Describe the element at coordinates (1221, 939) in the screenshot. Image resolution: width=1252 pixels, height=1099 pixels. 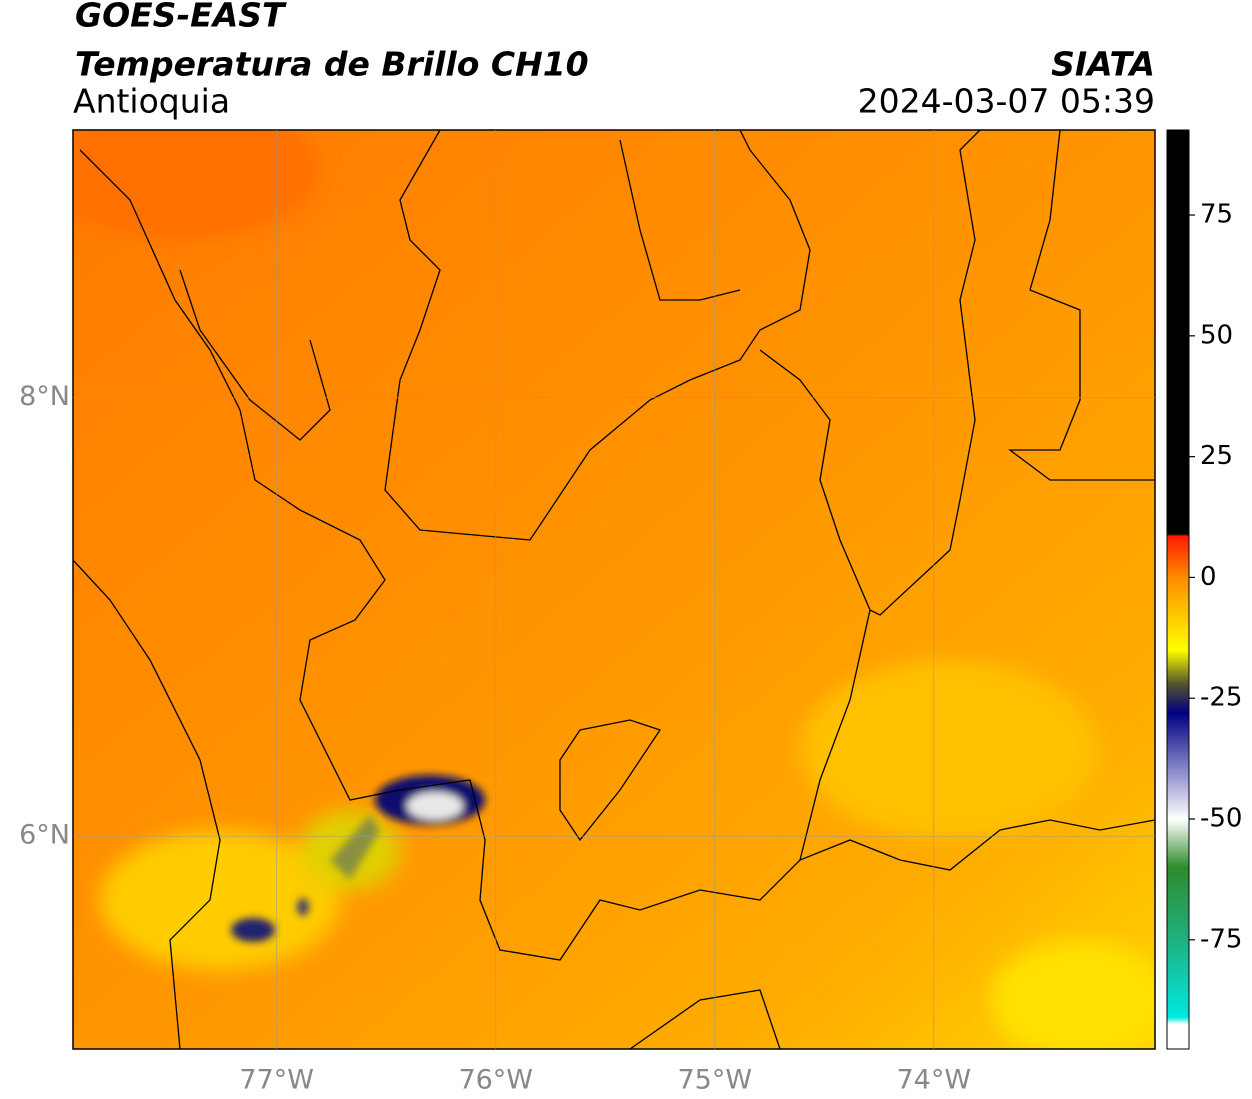
I see `colorbar-tick-label: -75` at that location.